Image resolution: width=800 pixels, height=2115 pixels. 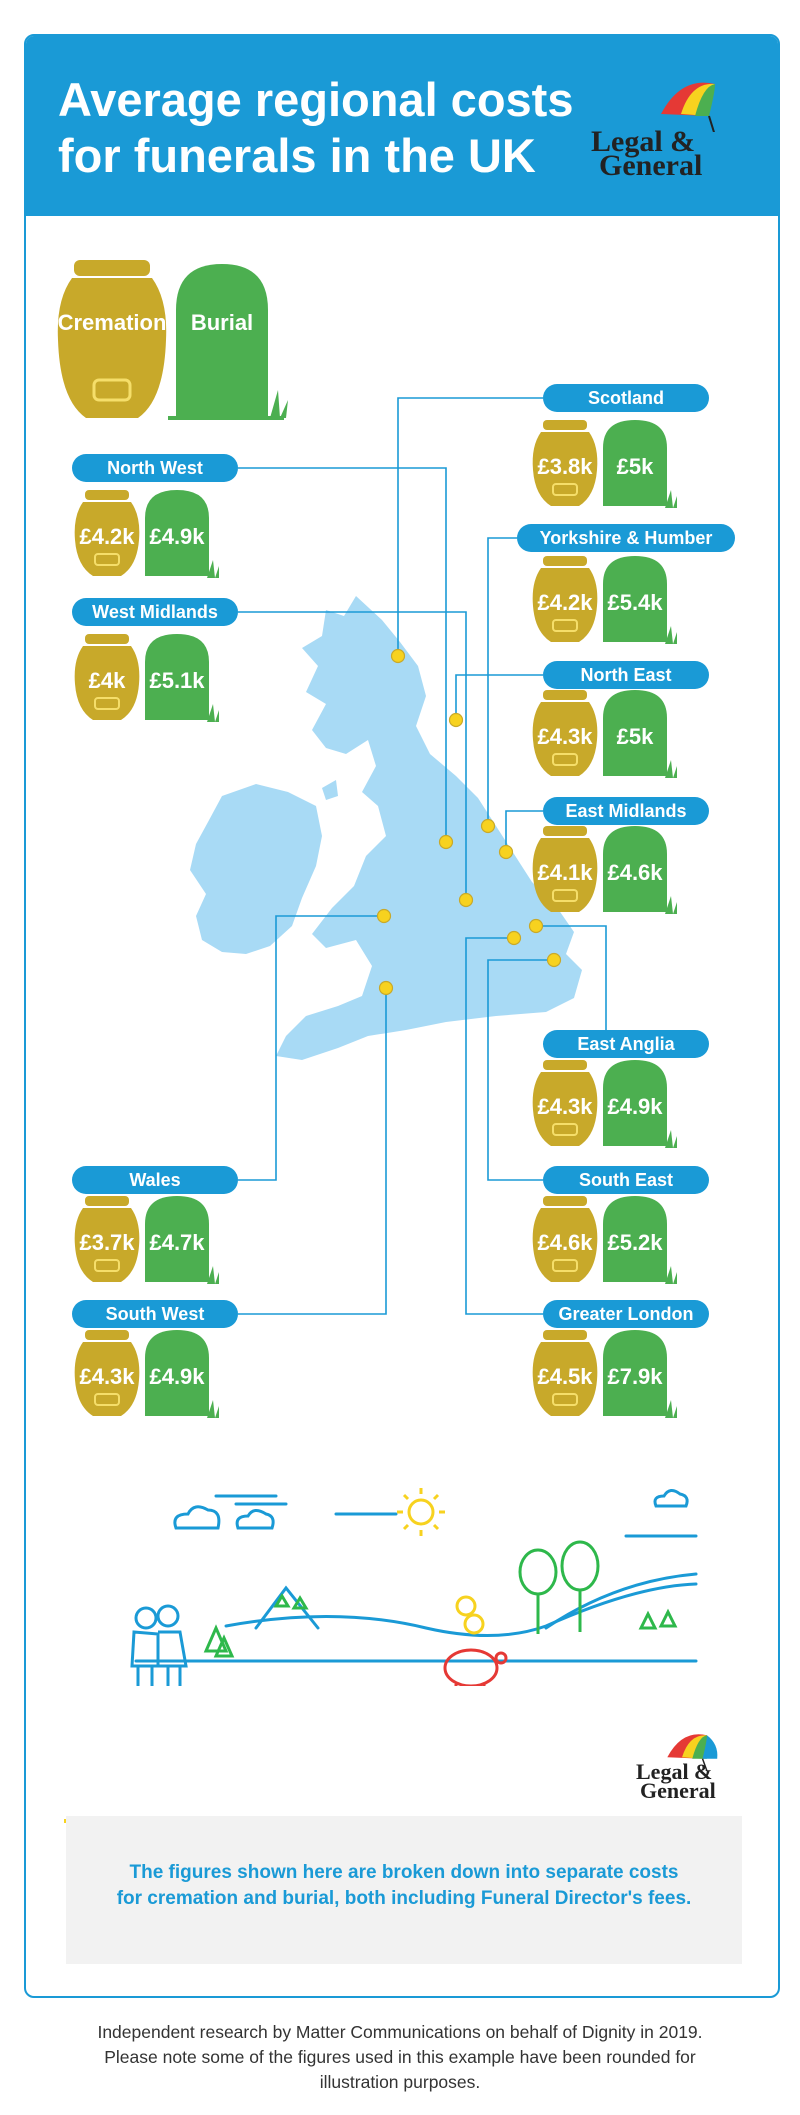 What do you see at coordinates (695, 112) in the screenshot?
I see `umbrella-icon` at bounding box center [695, 112].